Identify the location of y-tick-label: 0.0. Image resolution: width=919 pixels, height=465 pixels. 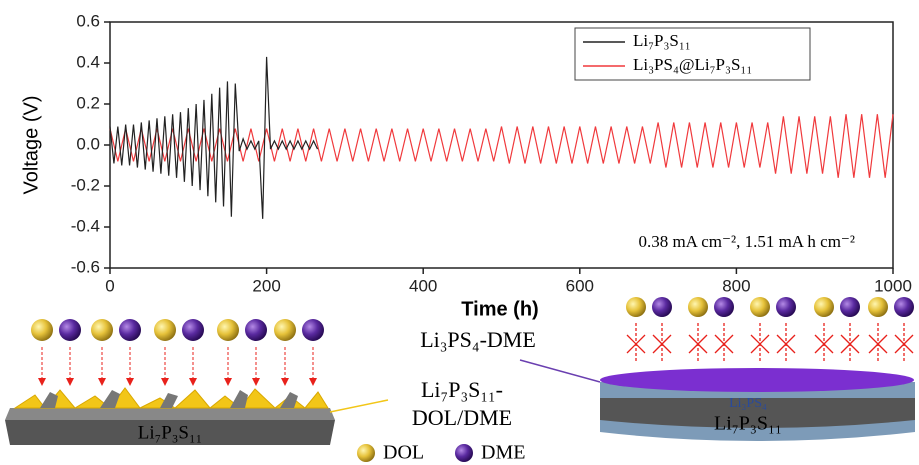
(88, 143).